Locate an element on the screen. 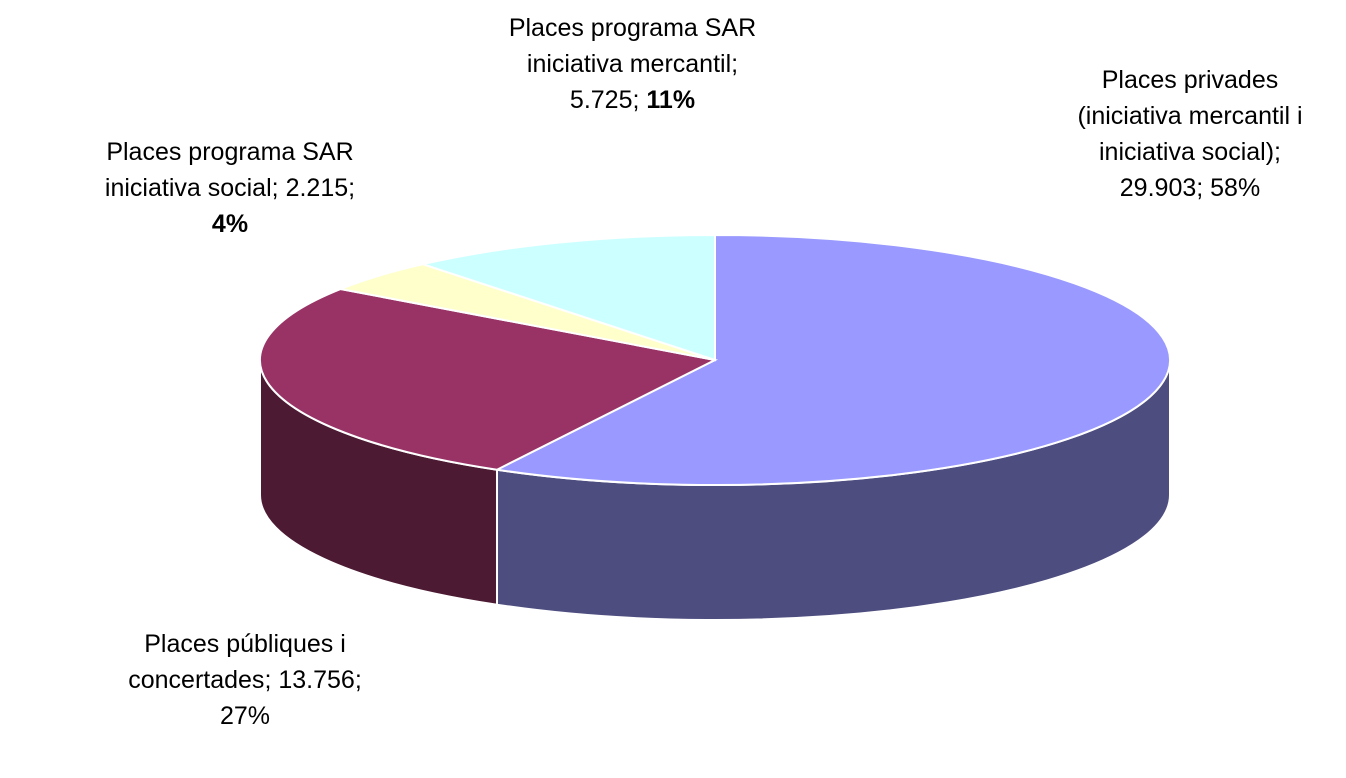 This screenshot has height=778, width=1346. label-name: Places públiques i concertades is located at coordinates (237, 662).